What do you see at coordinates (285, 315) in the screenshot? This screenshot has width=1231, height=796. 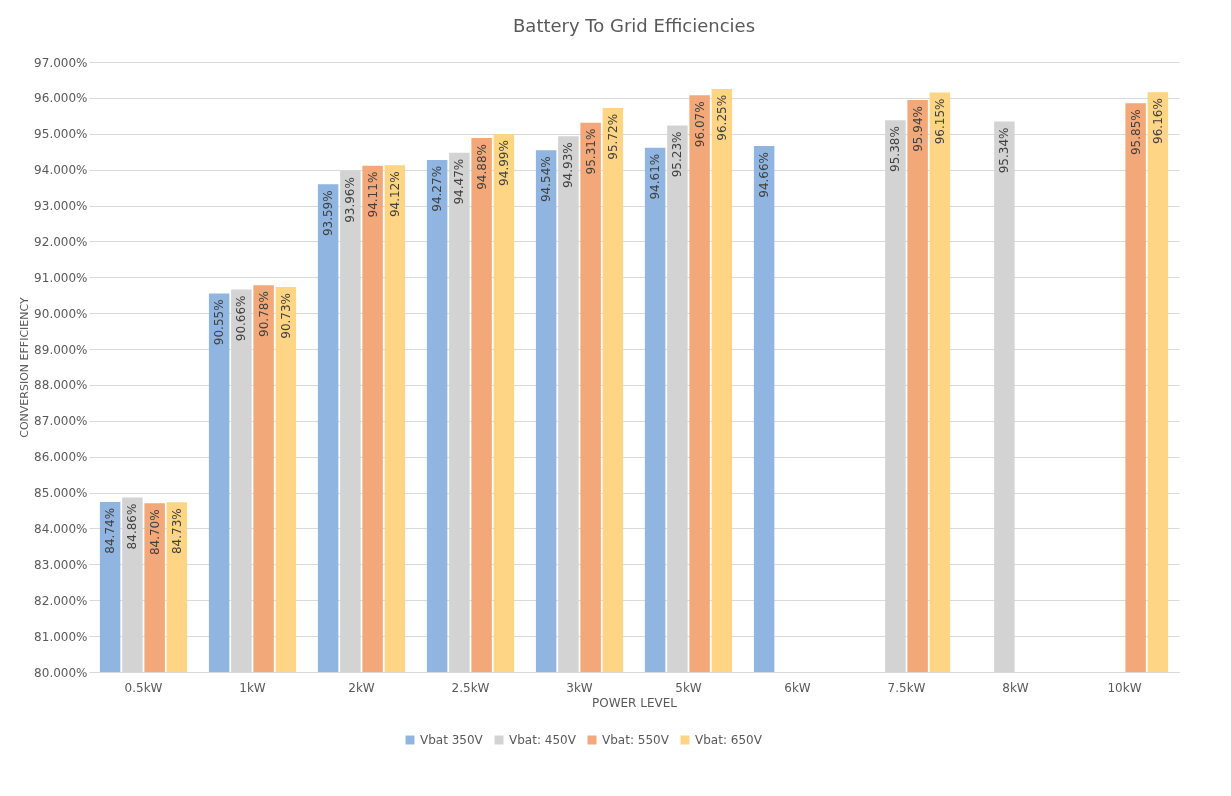 I see `data-label: 90.73%` at bounding box center [285, 315].